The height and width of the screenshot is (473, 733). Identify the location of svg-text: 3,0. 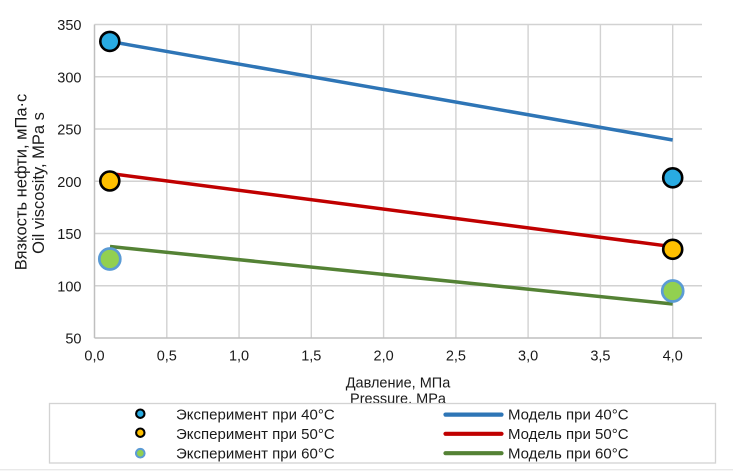
(528, 357).